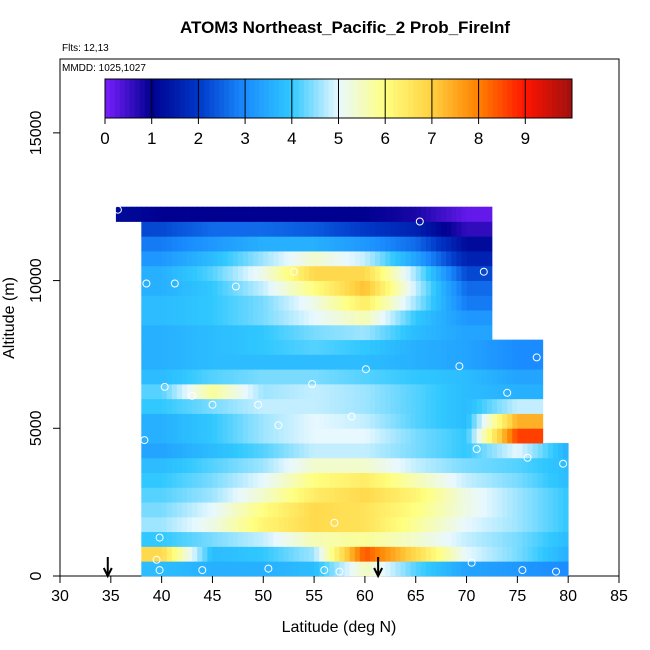 The width and height of the screenshot is (650, 650). I want to click on y-axis-label: Altitude (m), so click(9, 318).